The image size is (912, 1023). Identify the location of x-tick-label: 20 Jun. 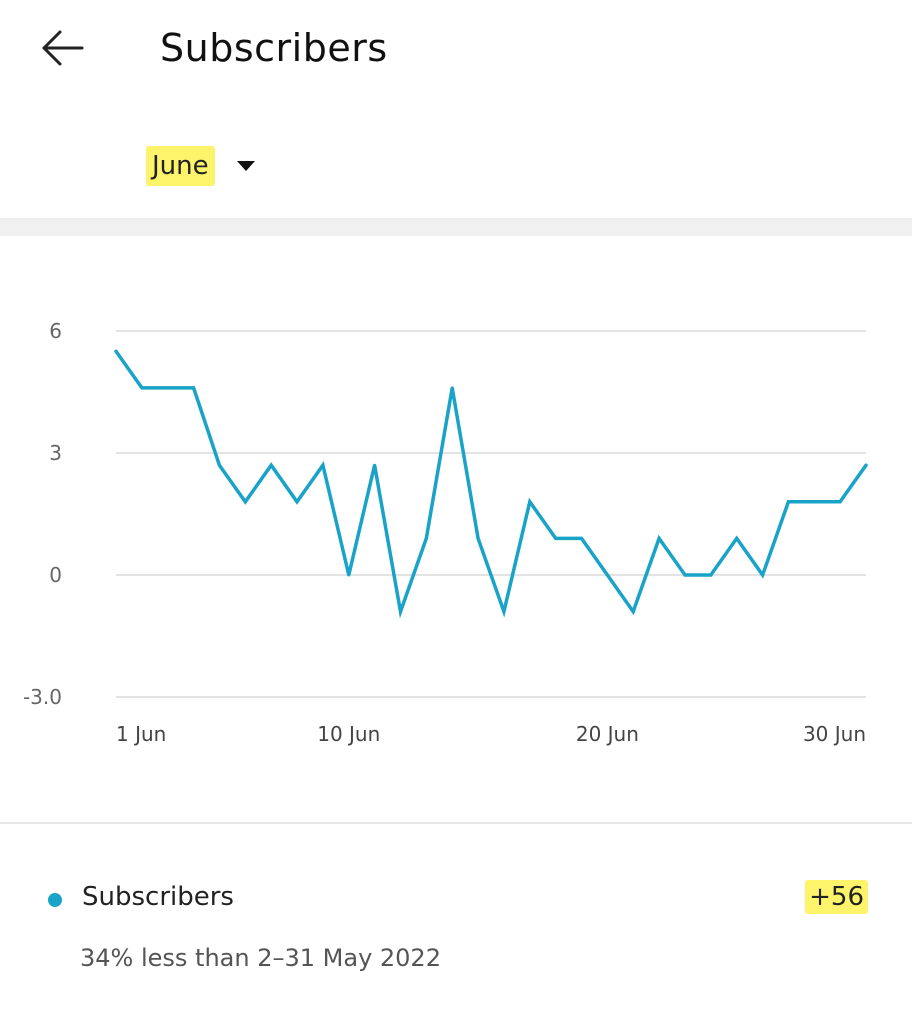
(607, 734).